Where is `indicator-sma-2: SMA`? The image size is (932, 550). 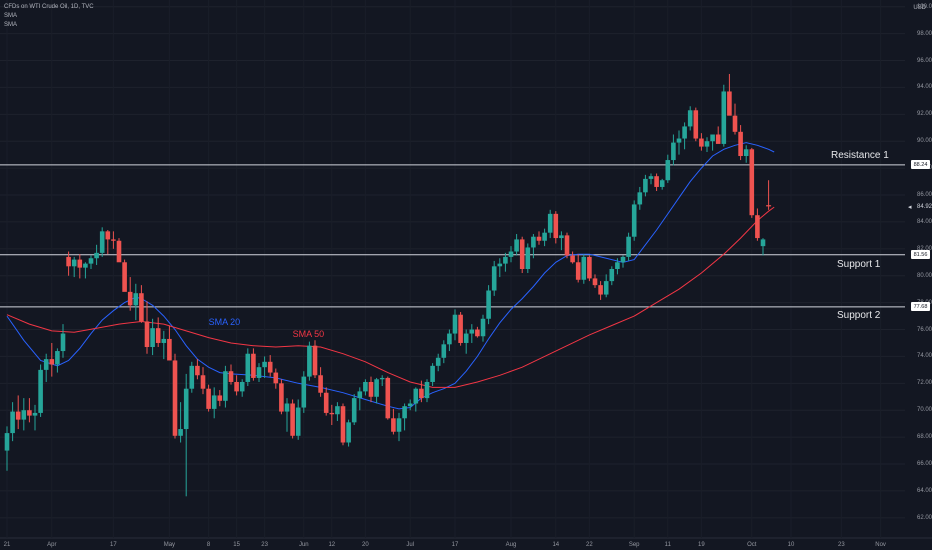
indicator-sma-2: SMA is located at coordinates (11, 25).